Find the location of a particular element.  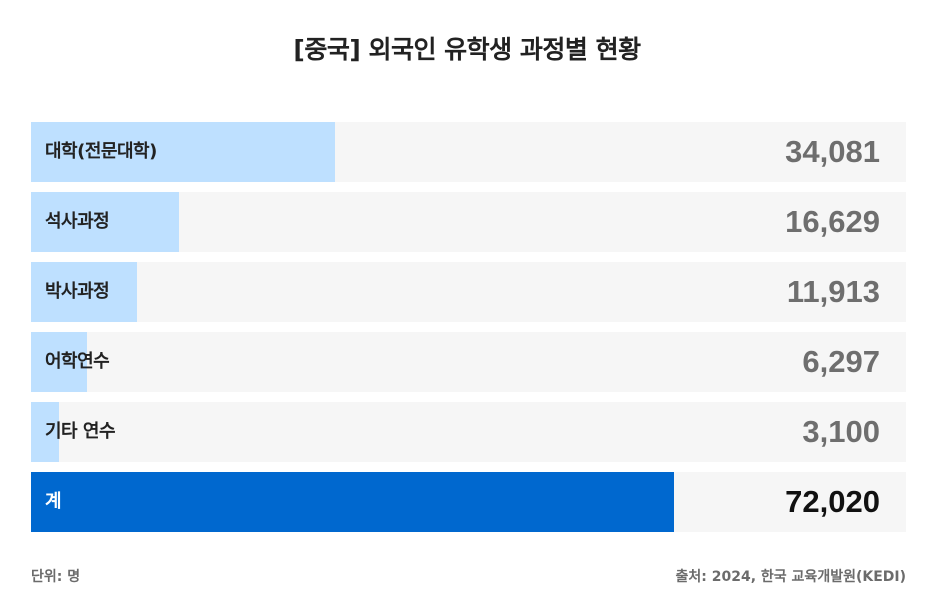

total-value: 72,020 is located at coordinates (832, 501).